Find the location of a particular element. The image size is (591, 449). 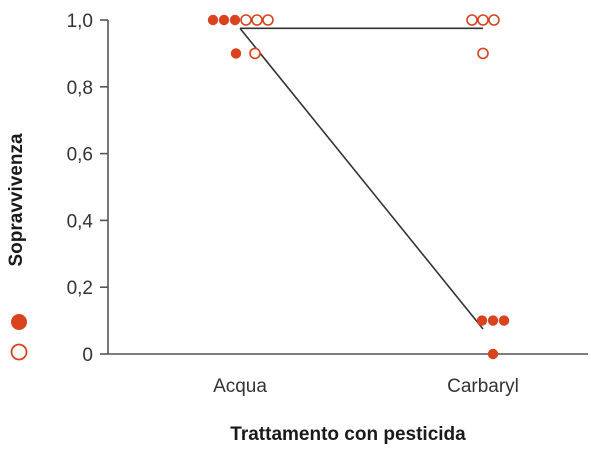

x-categories: Acqua Carbaryl is located at coordinates (366, 386).